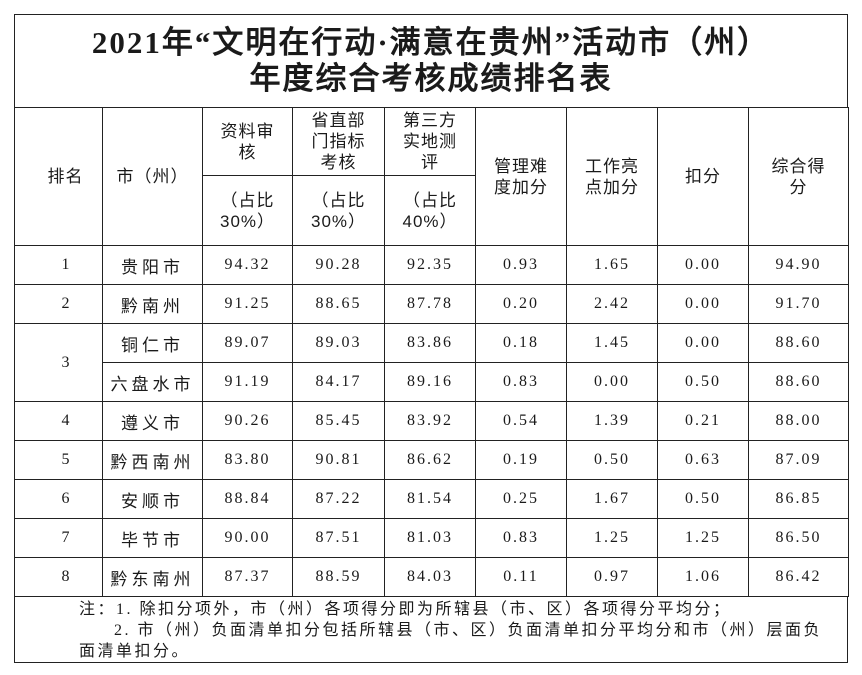 Image resolution: width=862 pixels, height=675 pixels. Describe the element at coordinates (798, 499) in the screenshot. I see `total-score-cell: 86.85` at that location.